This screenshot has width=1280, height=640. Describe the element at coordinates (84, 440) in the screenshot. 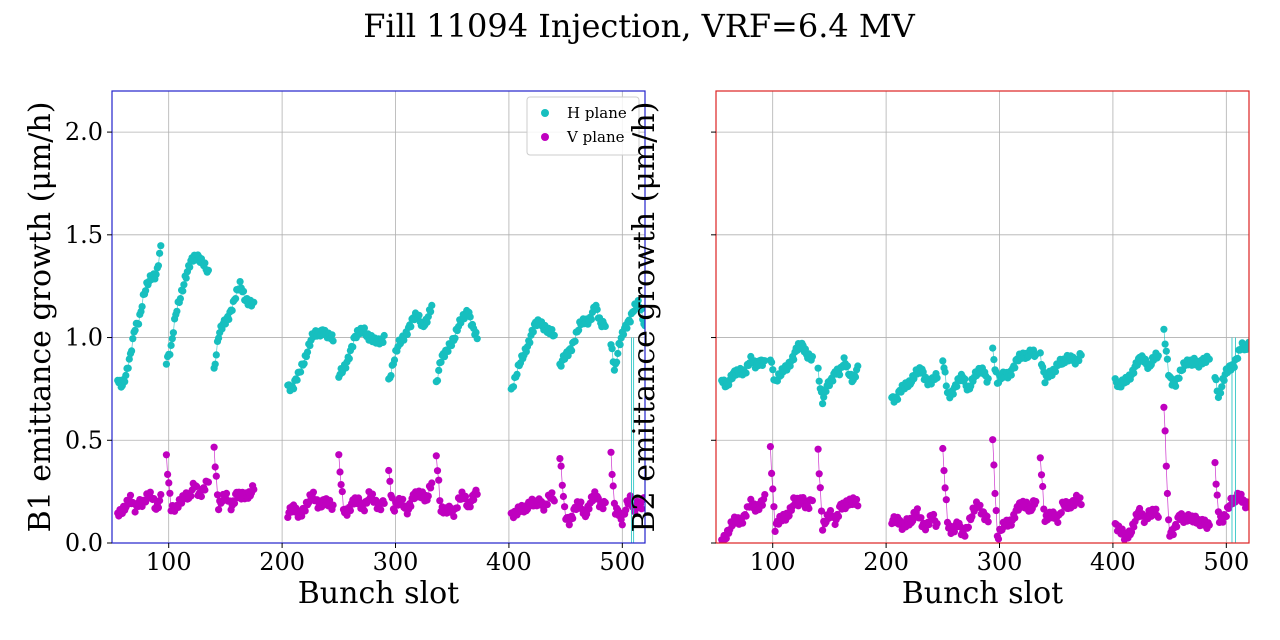

I see `y-tick-label: 0.5` at that location.